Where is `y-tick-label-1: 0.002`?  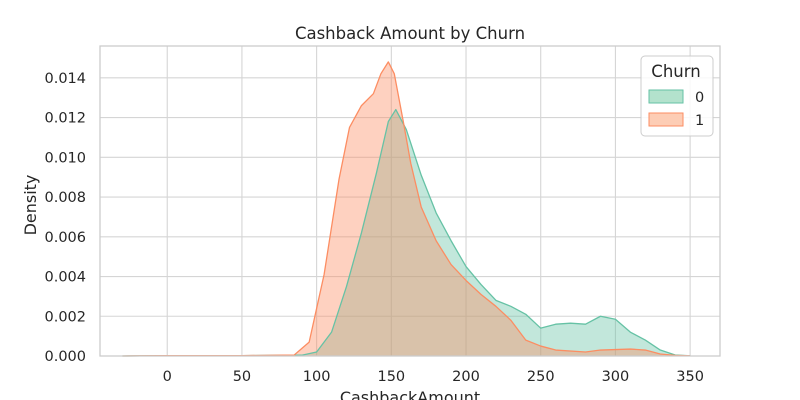
y-tick-label-1: 0.002 is located at coordinates (65, 317).